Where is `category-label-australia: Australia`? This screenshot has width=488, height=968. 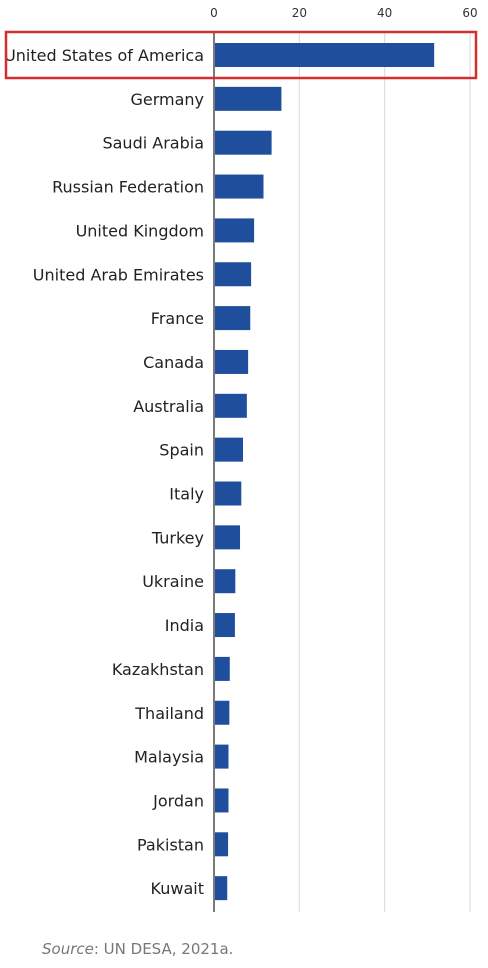
category-label-australia: Australia is located at coordinates (168, 406).